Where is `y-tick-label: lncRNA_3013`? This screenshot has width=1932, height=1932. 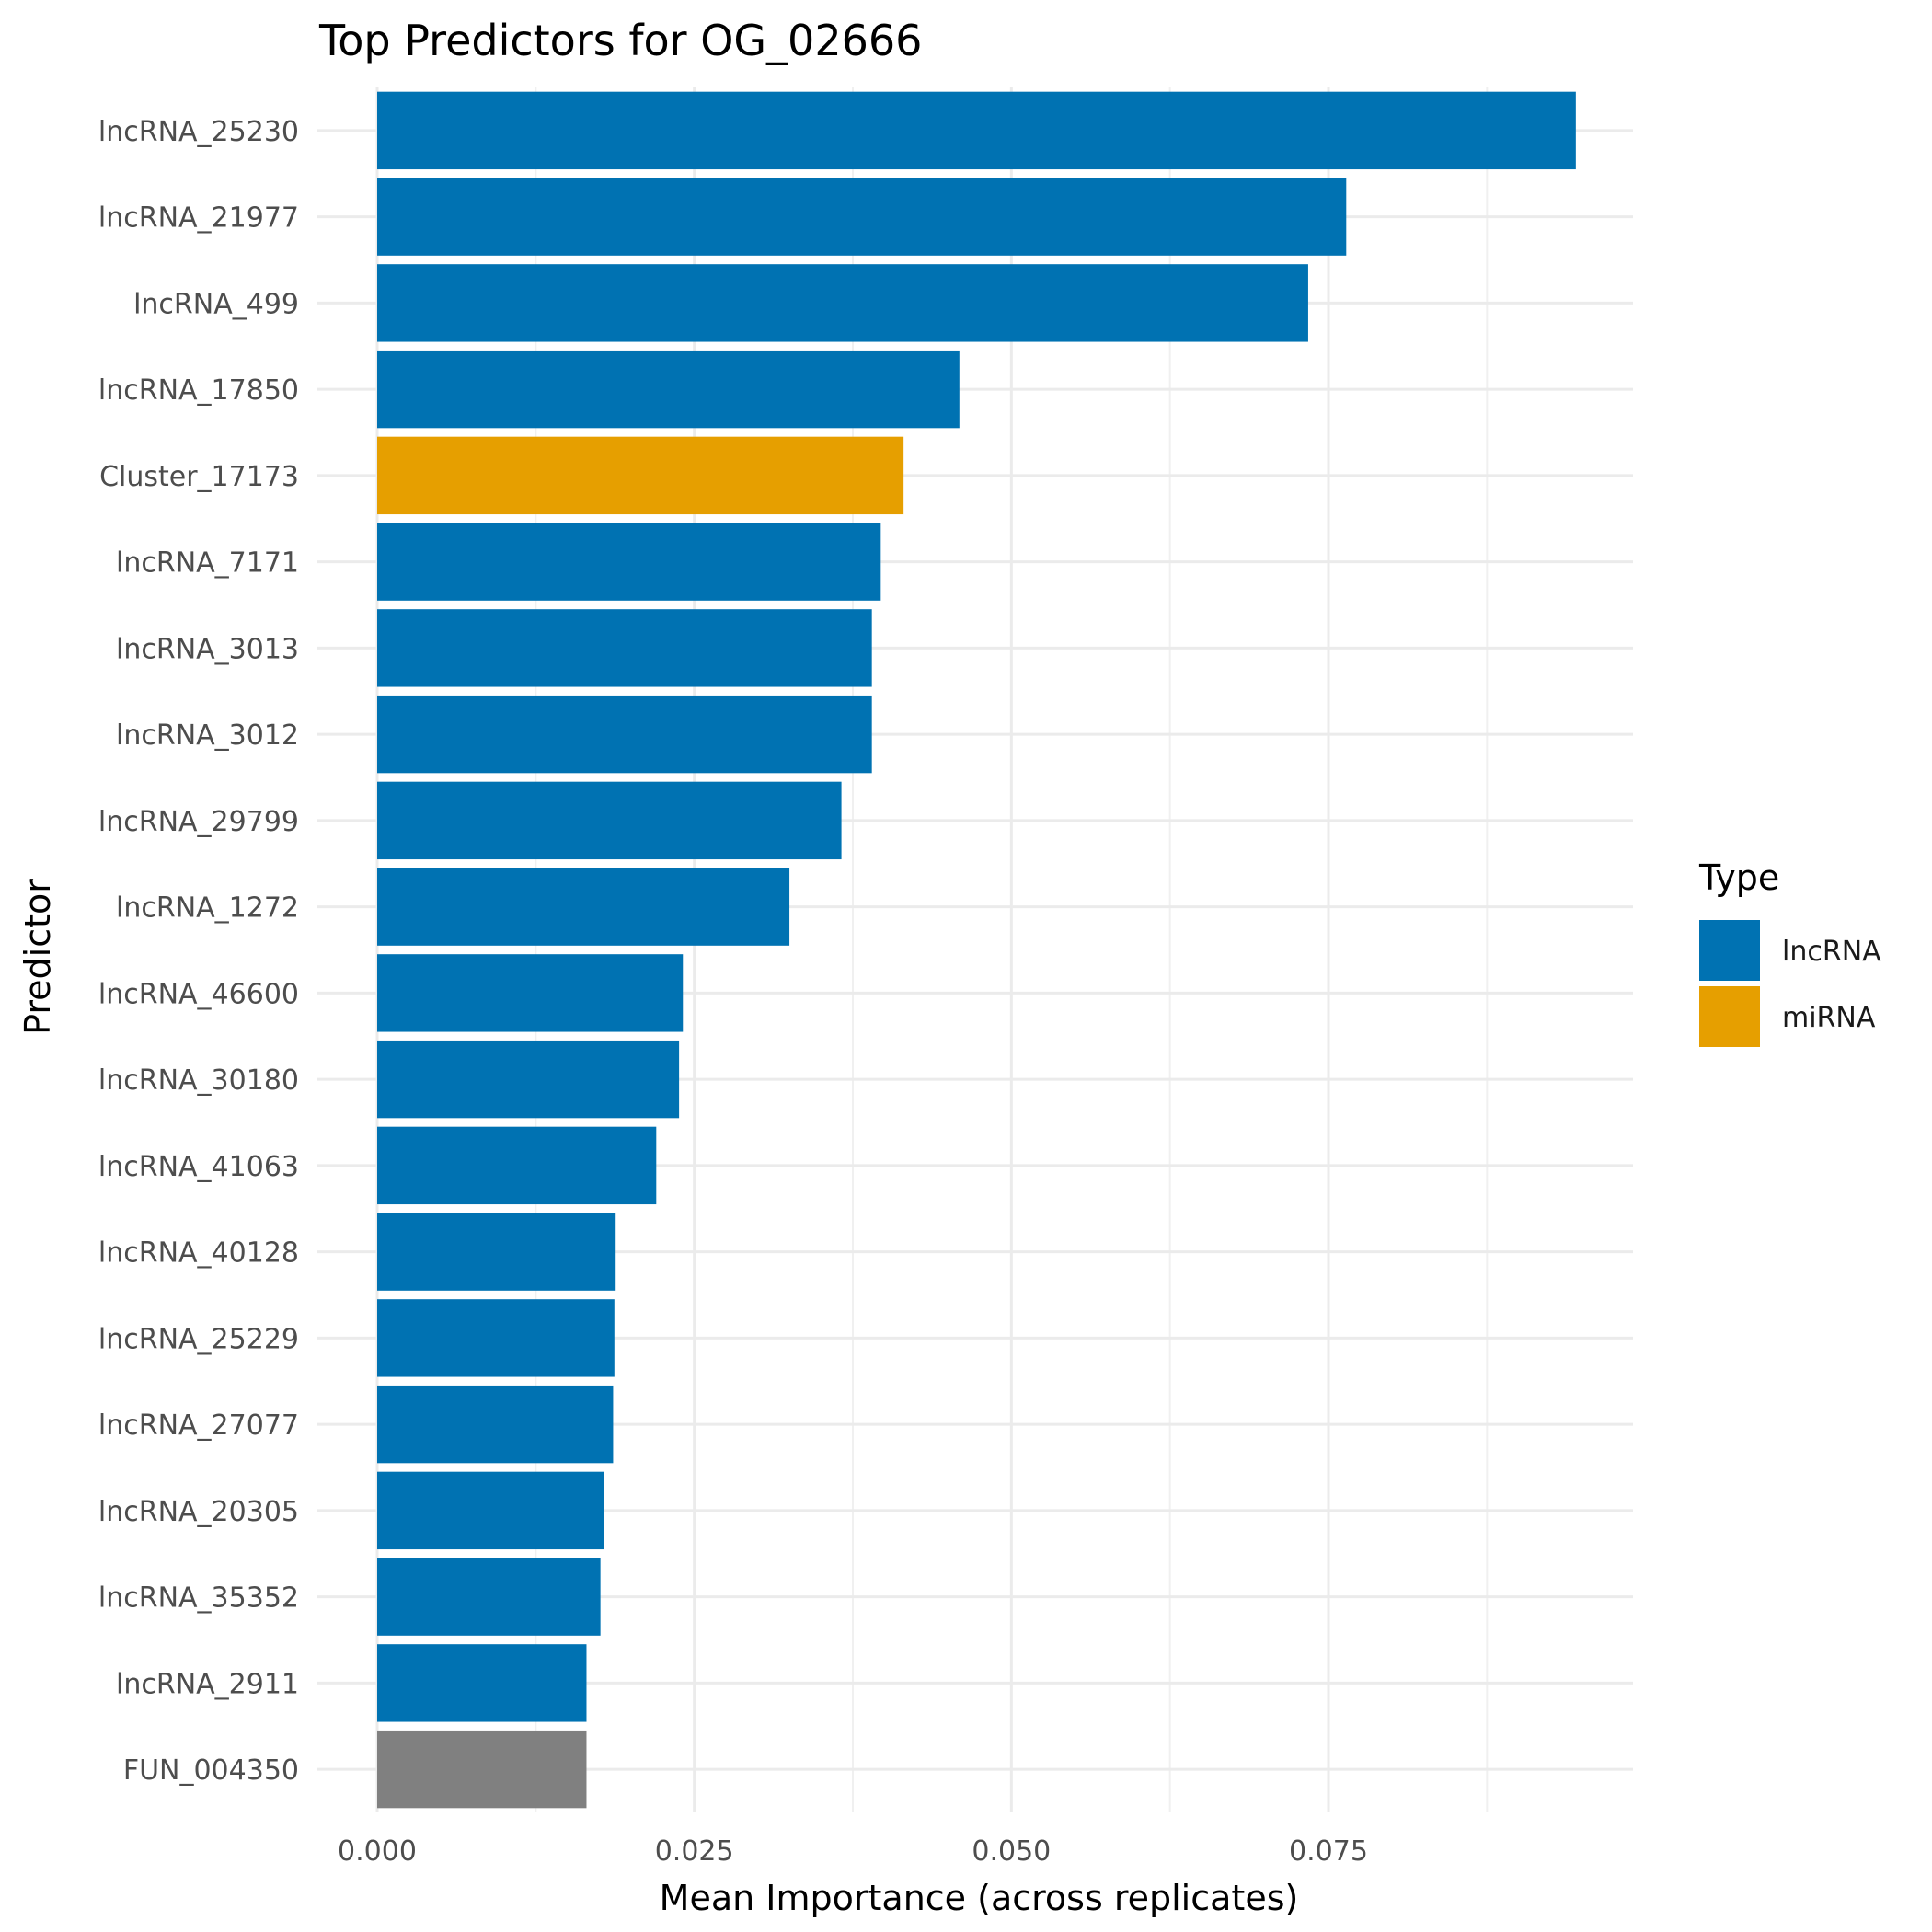
y-tick-label: lncRNA_3013 is located at coordinates (207, 649).